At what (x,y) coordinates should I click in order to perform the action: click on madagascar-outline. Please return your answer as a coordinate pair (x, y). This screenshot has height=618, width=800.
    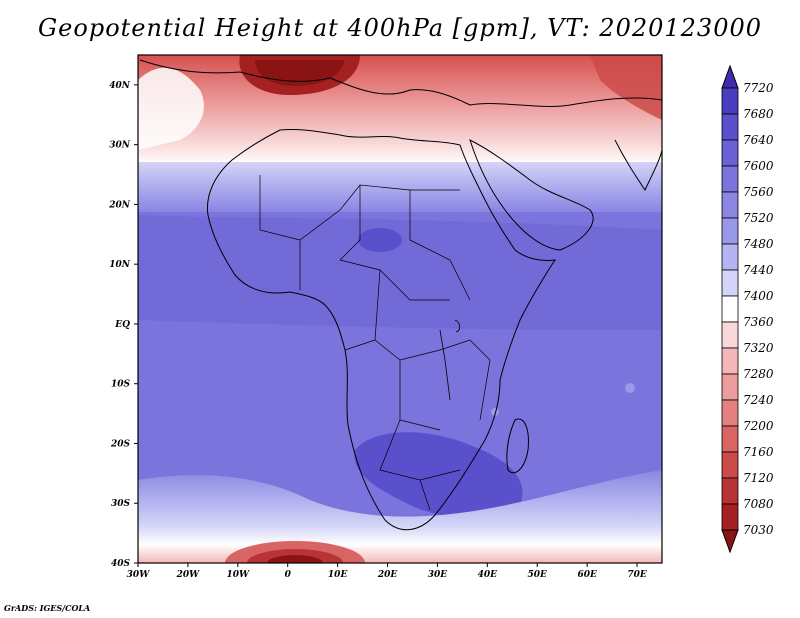
    Looking at the image, I should click on (517, 446).